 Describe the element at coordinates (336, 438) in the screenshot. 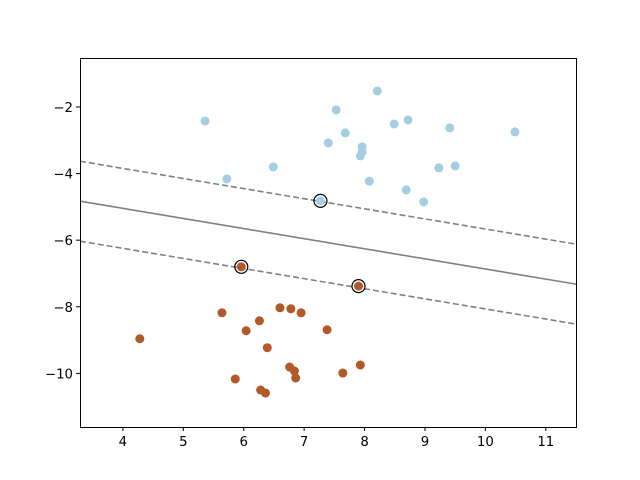

I see `x-axis-ticks: 4 5 6 7 8 9 10 11` at that location.